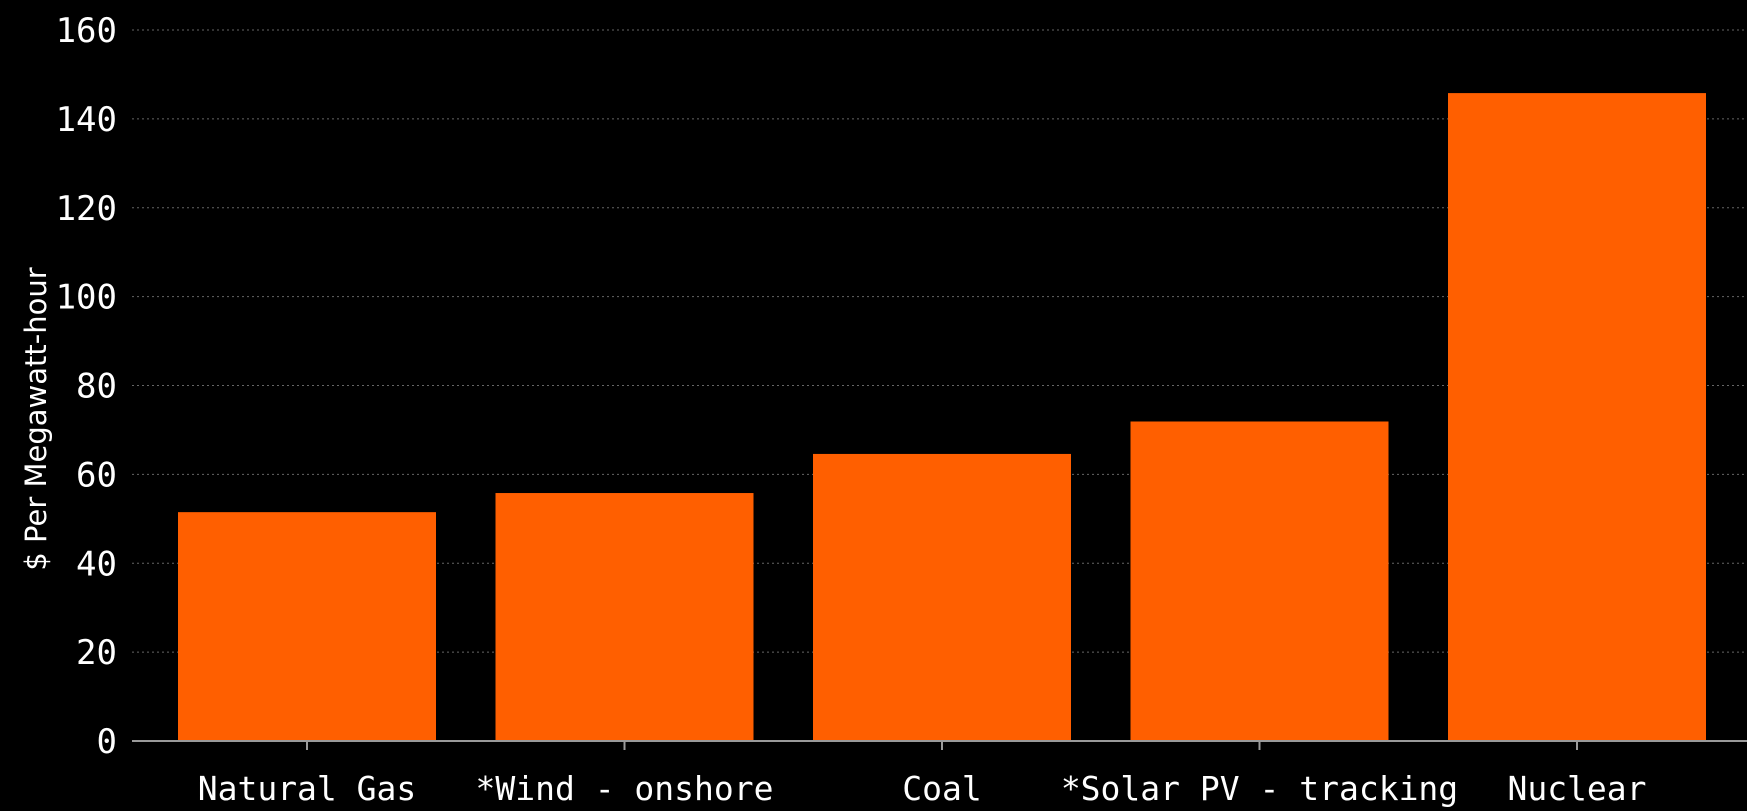  Describe the element at coordinates (941, 788) in the screenshot. I see `x-tick-label: Coal` at that location.